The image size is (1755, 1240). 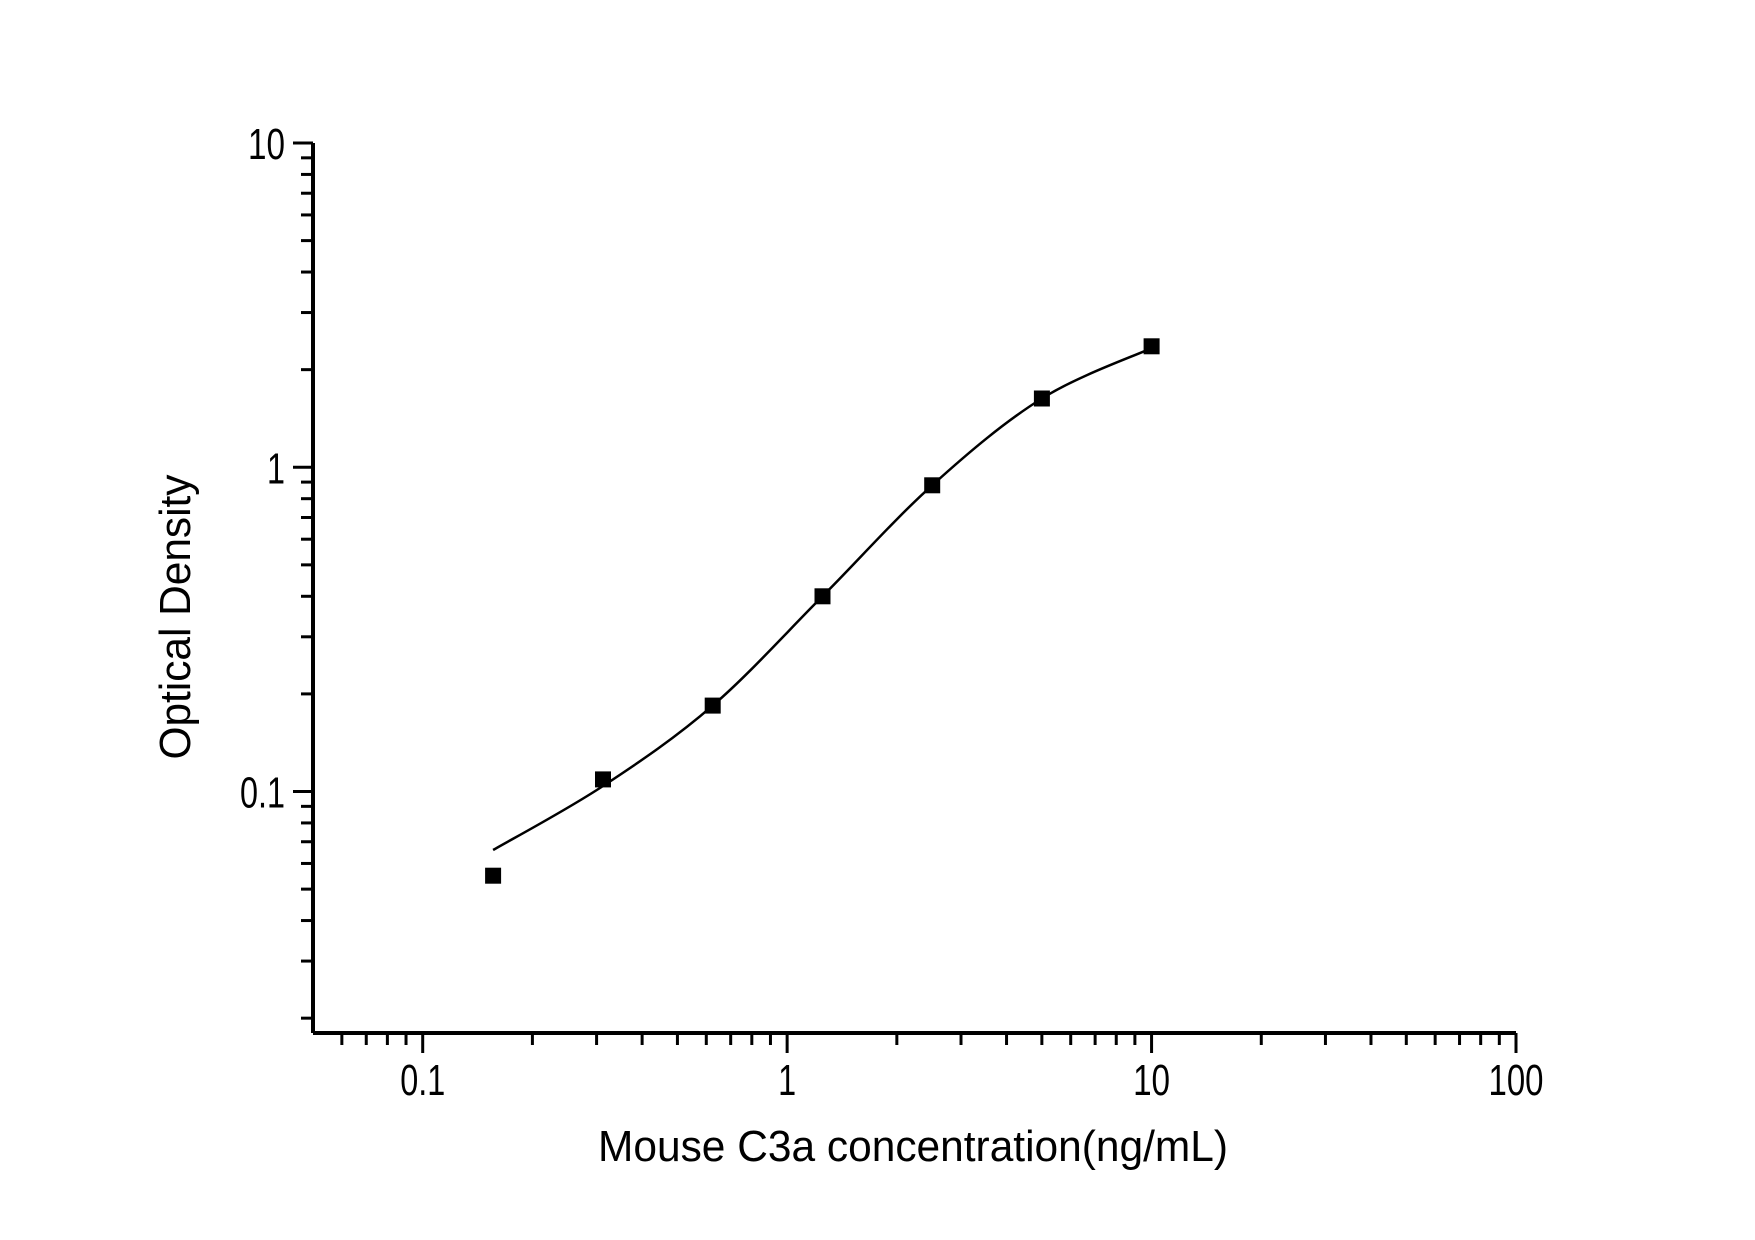 I want to click on x-axis-title: Mouse C3a concentration(ng/mL), so click(x=913, y=1146).